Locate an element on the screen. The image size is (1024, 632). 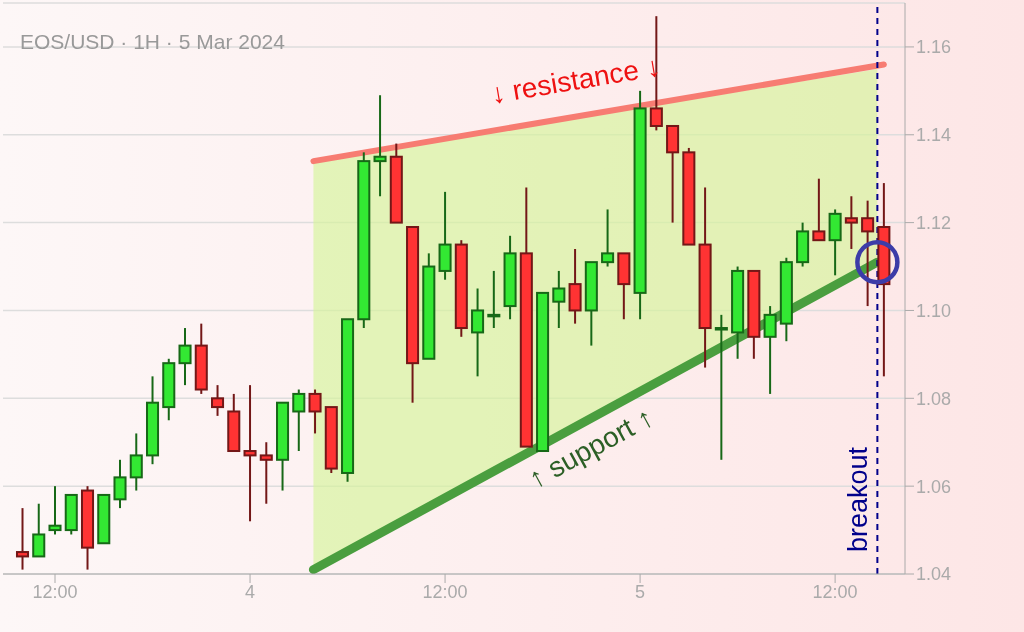
y-tick-label: 1.12 is located at coordinates (934, 223).